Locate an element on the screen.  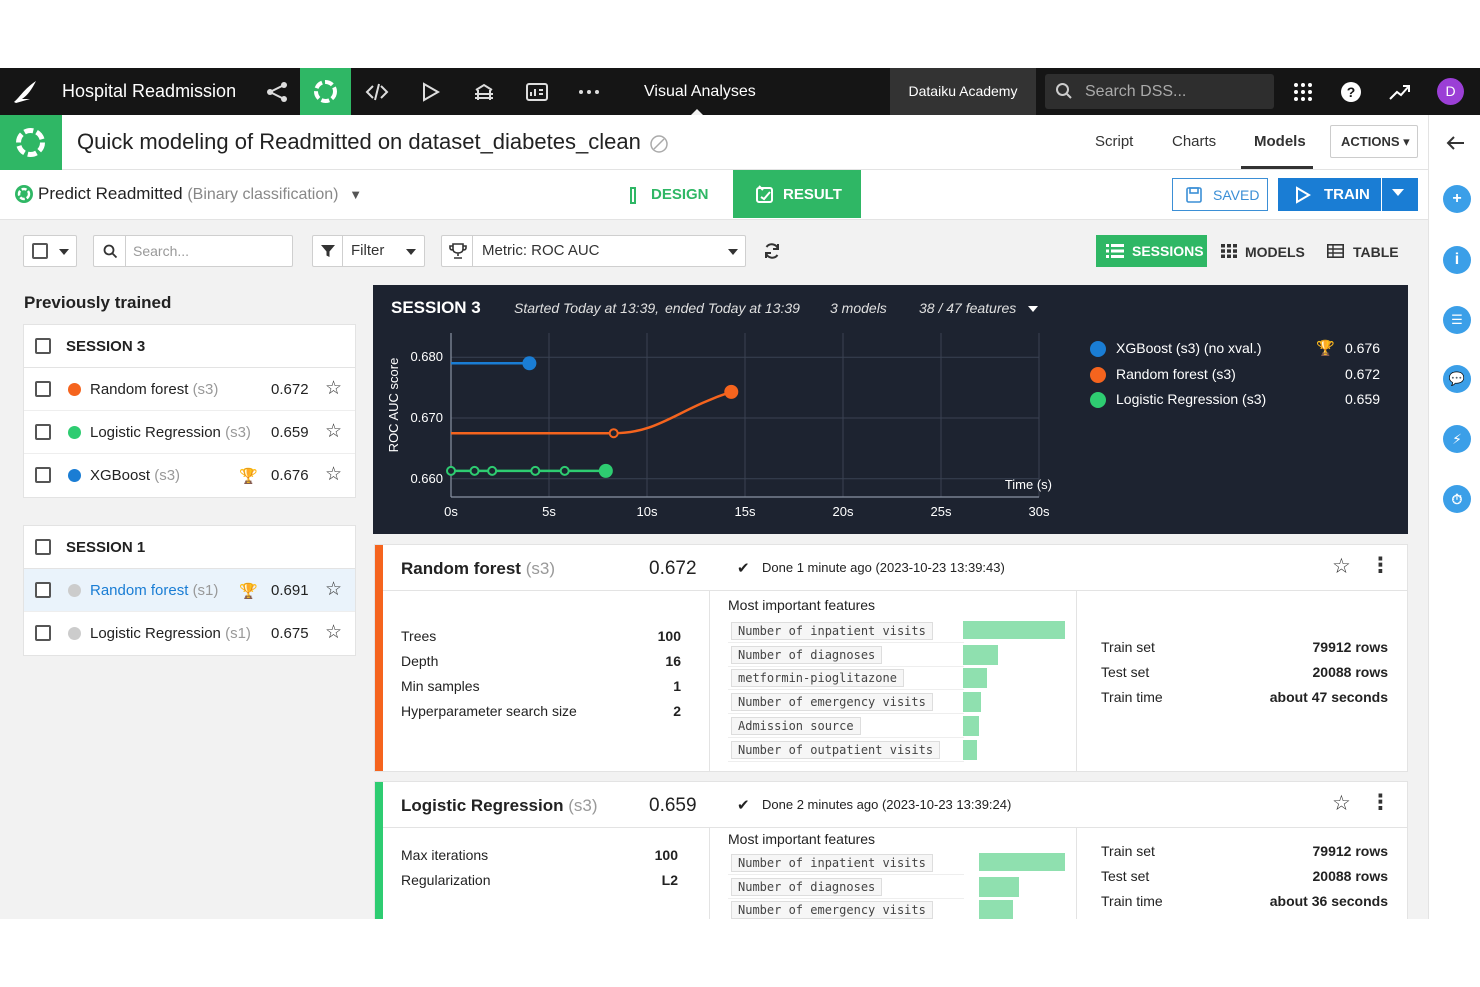
tab-script: Script is located at coordinates (1114, 141).